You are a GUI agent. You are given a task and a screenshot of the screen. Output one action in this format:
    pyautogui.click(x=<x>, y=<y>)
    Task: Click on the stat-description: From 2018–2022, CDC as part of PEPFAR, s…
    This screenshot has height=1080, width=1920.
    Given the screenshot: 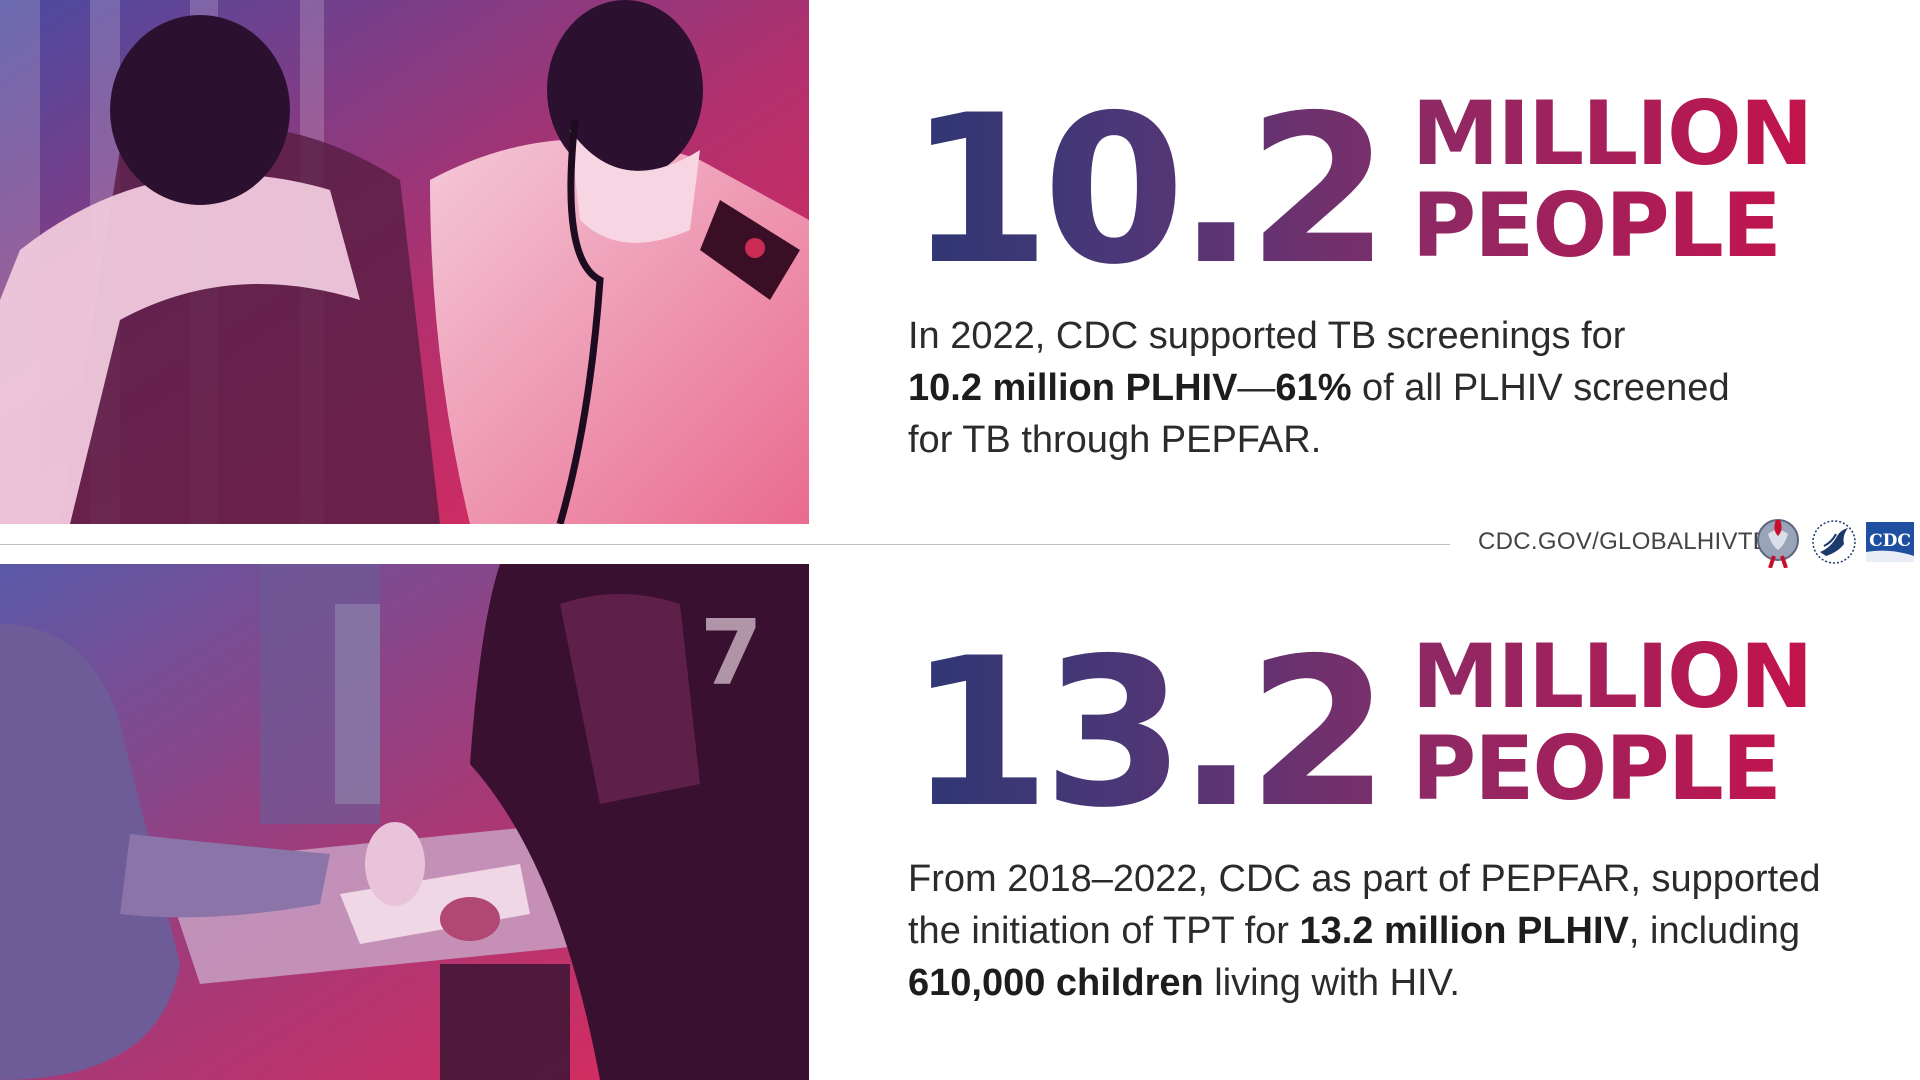 What is the action you would take?
    pyautogui.click(x=1388, y=931)
    